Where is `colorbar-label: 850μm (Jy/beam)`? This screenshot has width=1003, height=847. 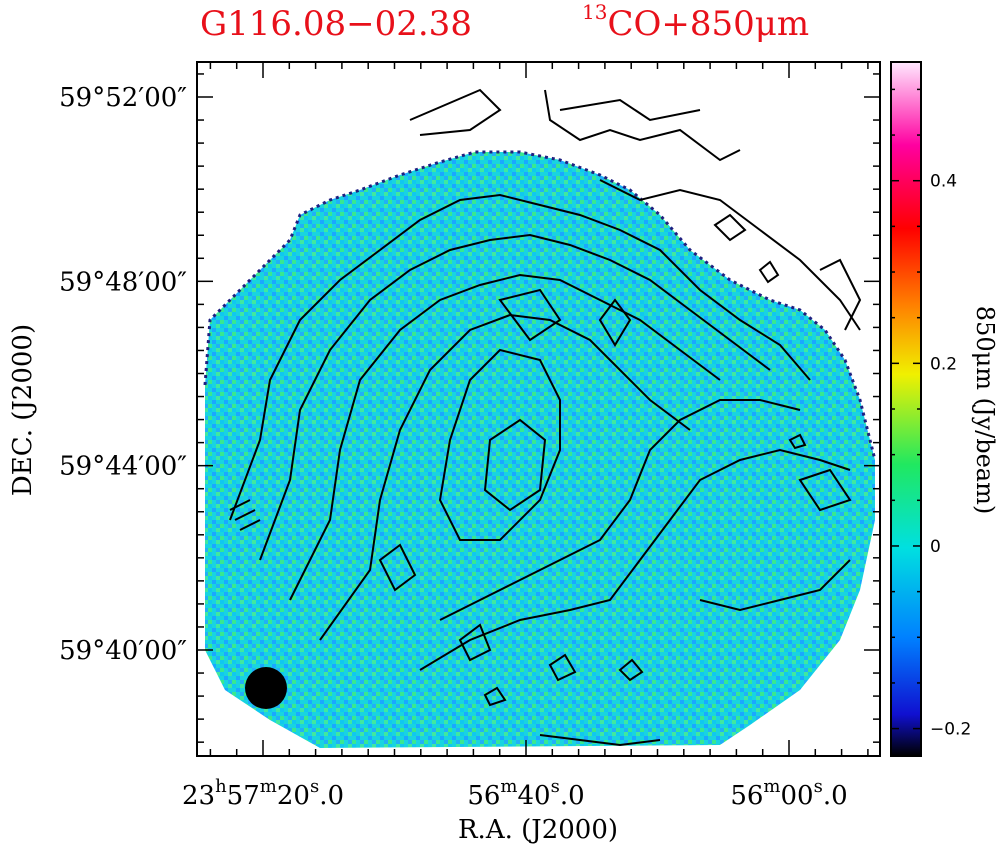
colorbar-label: 850μm (Jy/beam) is located at coordinates (985, 410).